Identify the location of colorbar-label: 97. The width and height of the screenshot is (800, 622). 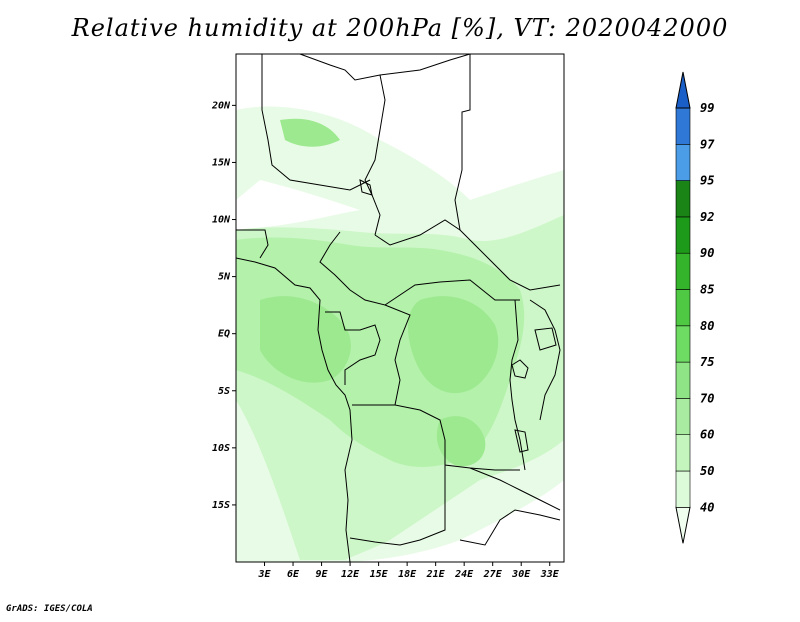
(707, 144).